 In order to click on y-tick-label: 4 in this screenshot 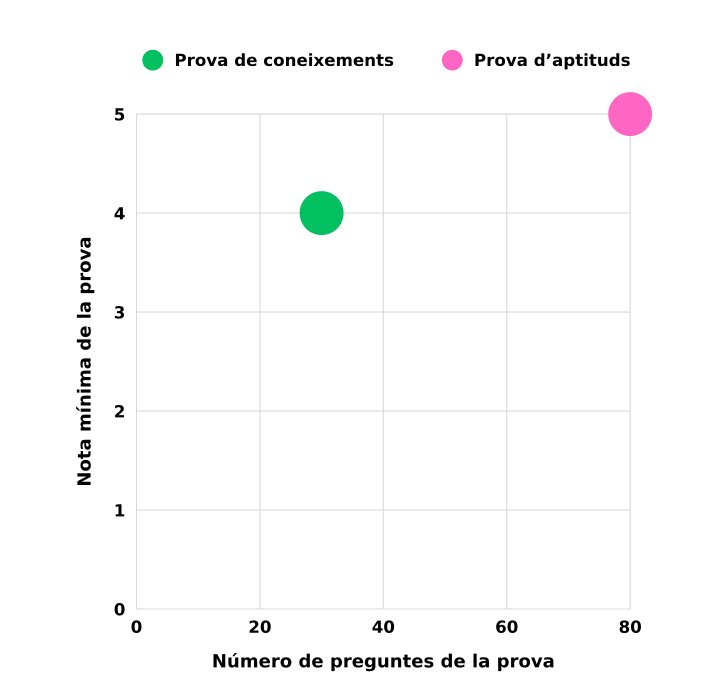, I will do `click(119, 213)`.